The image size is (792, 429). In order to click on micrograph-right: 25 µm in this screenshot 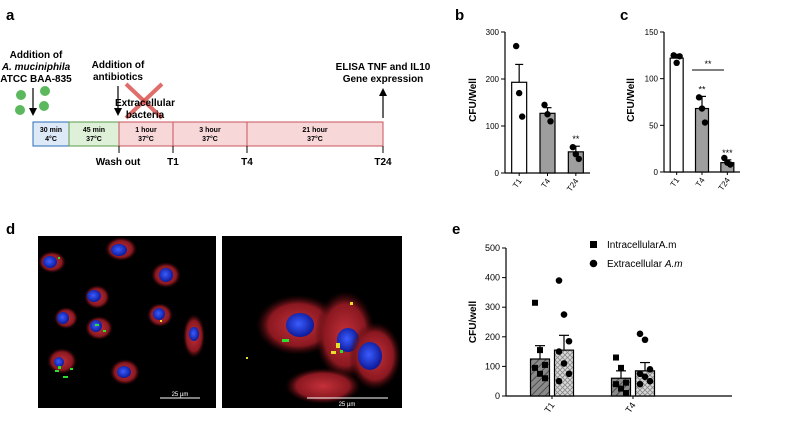, I will do `click(312, 322)`.